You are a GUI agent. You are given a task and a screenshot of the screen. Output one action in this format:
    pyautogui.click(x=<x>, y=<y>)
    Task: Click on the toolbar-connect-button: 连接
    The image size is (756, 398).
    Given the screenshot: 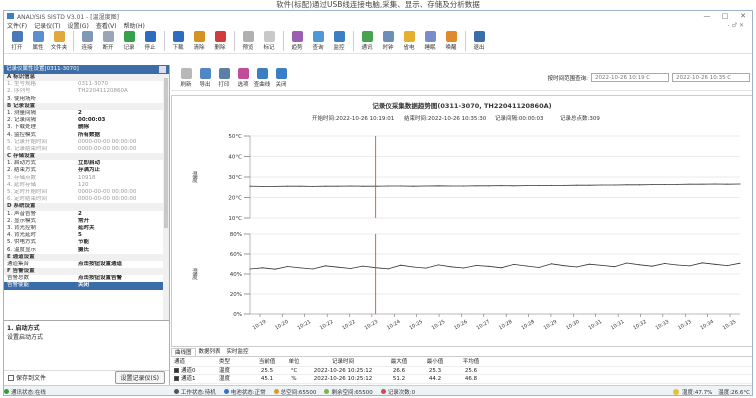 What is the action you would take?
    pyautogui.click(x=87, y=41)
    